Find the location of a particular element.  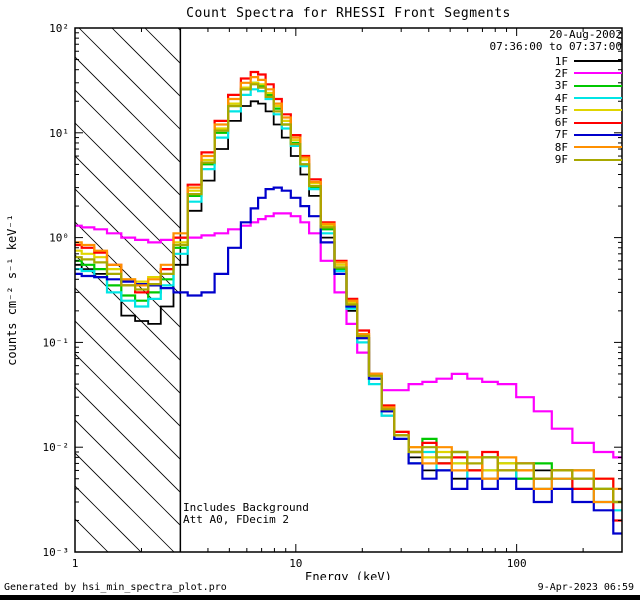

legend-label-9F: 9F is located at coordinates (561, 160).